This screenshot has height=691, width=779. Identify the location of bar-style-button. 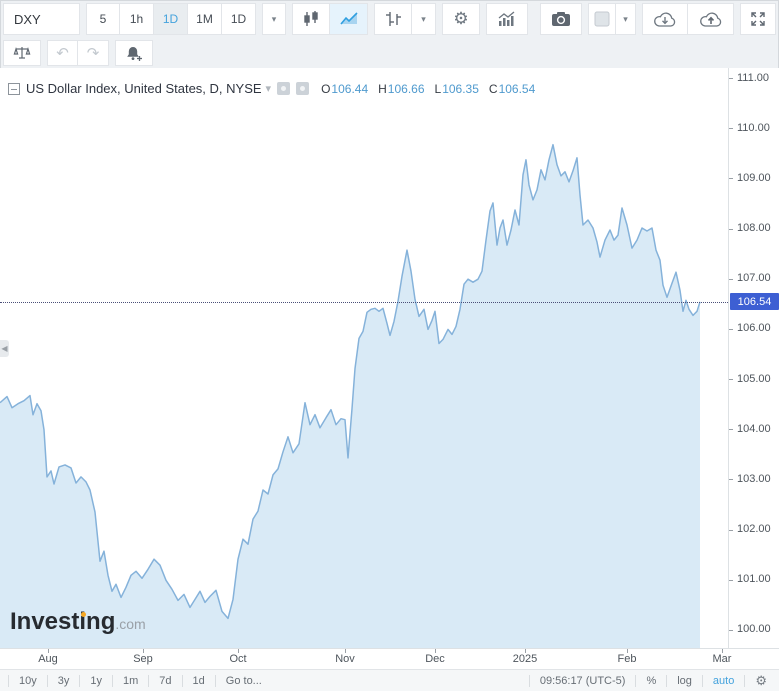
(393, 19).